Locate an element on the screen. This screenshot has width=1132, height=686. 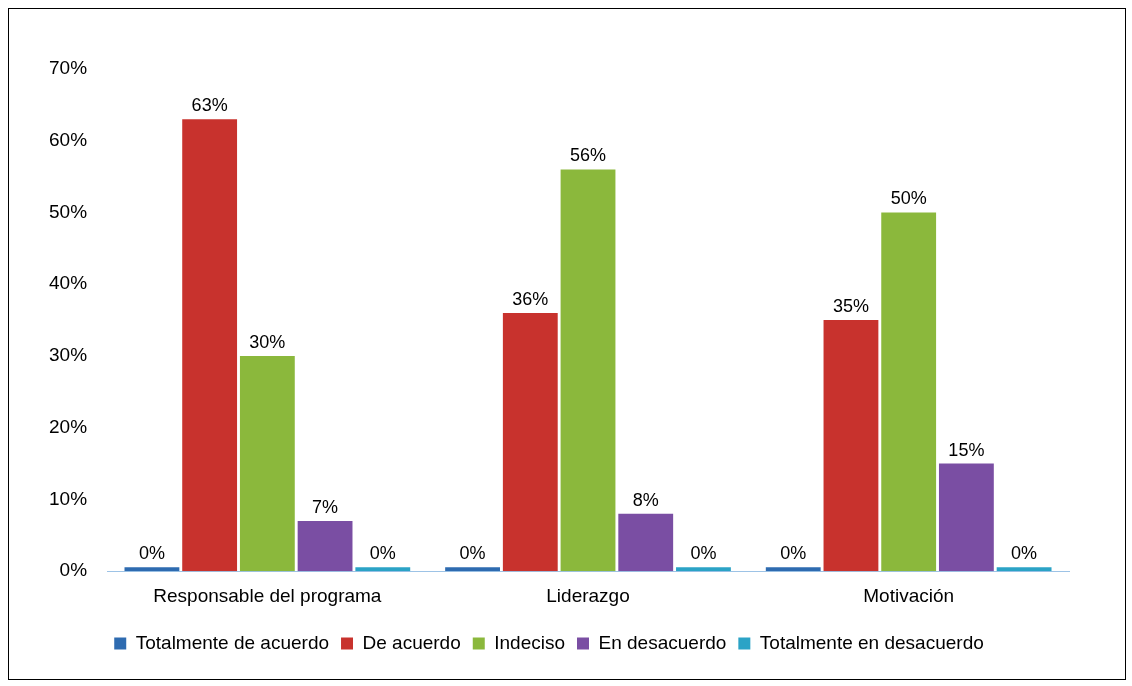
y-tick-label: 70% is located at coordinates (68, 68).